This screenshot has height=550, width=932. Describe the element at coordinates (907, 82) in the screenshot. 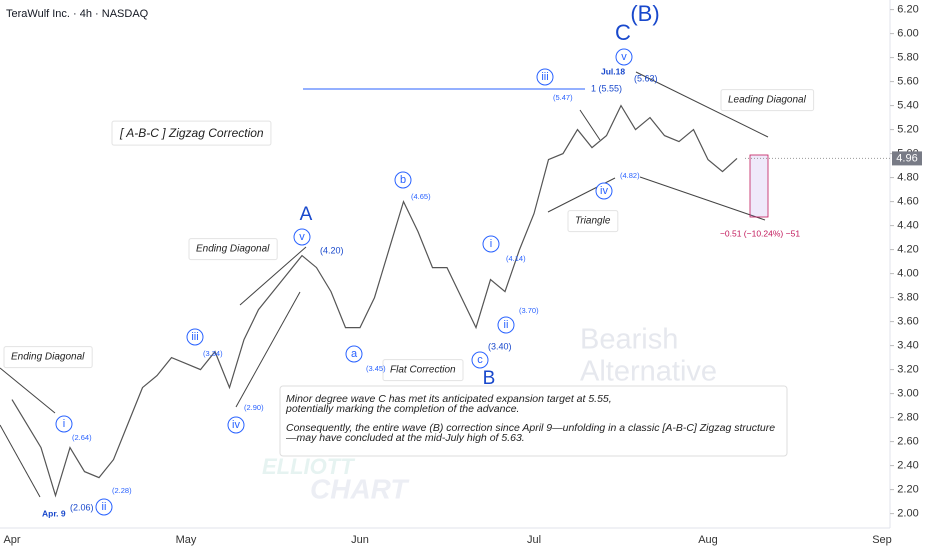

I see `y-tick-label: 5.60` at that location.